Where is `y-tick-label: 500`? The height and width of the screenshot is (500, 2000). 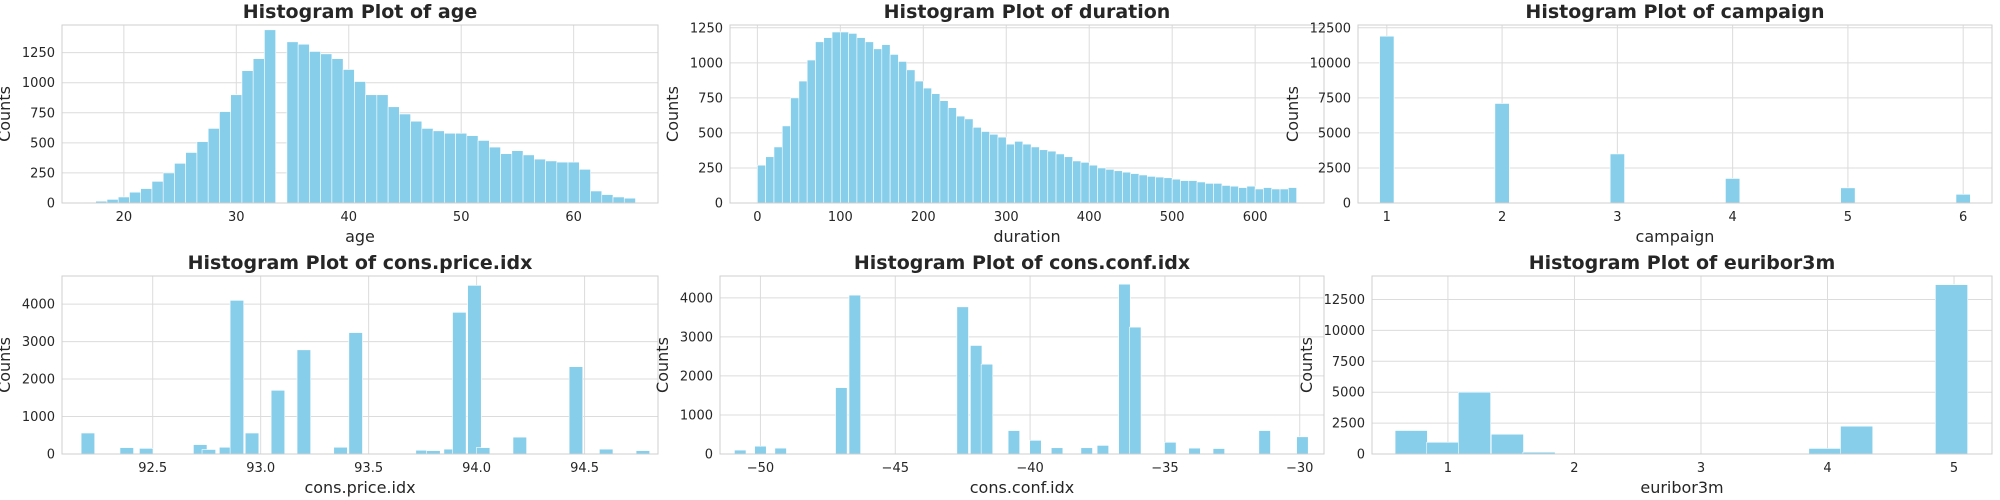
y-tick-label: 500 is located at coordinates (42, 143).